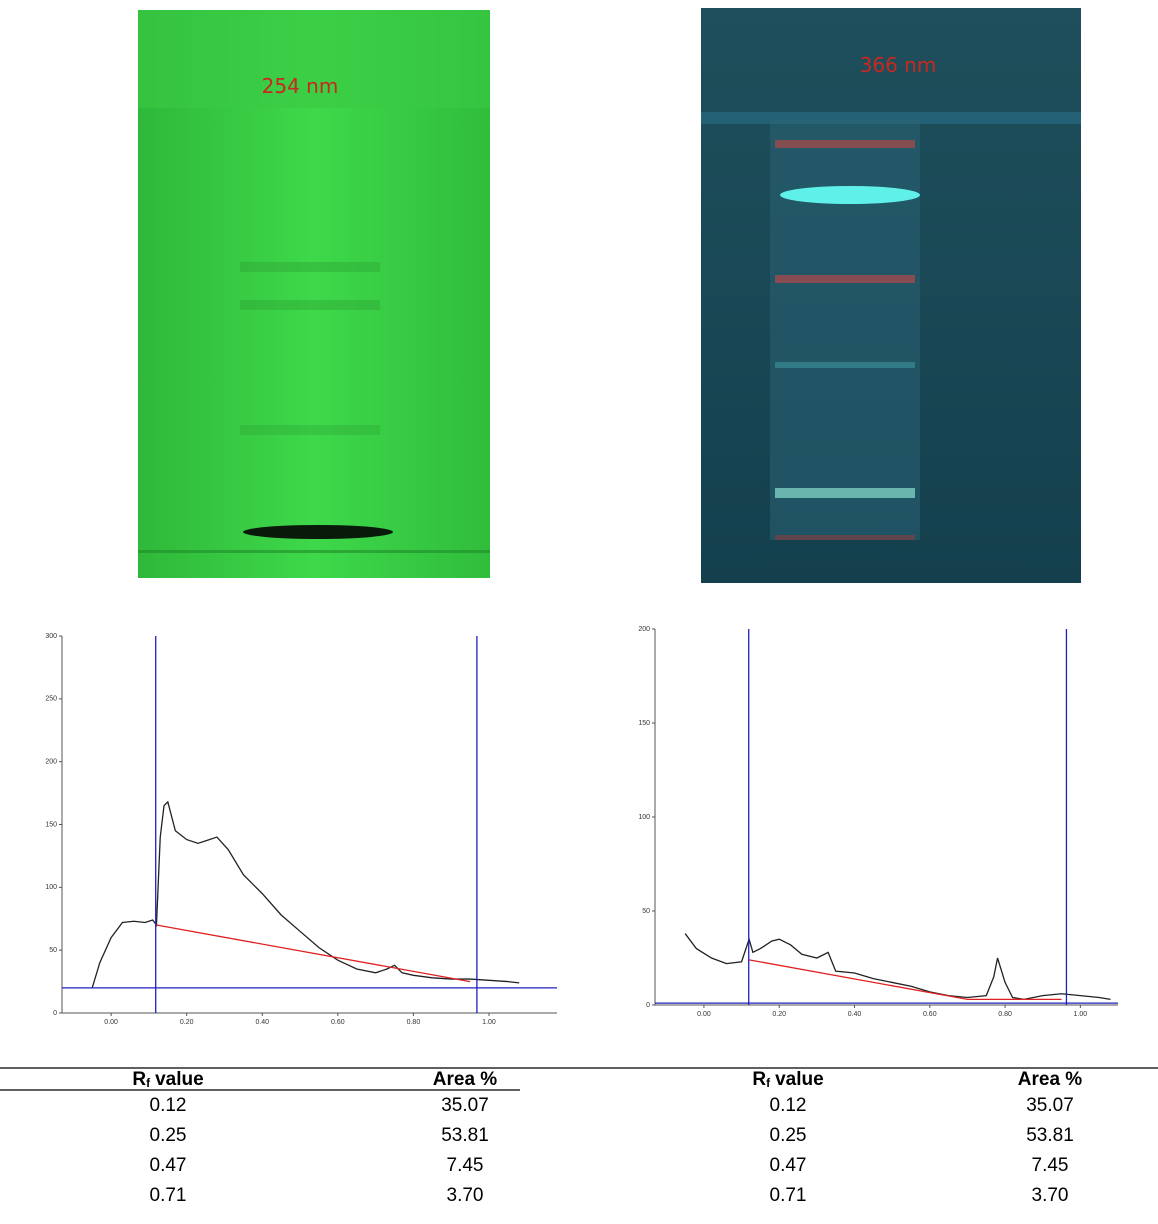 This screenshot has height=1224, width=1158. I want to click on plate-254: 254 nm, so click(314, 294).